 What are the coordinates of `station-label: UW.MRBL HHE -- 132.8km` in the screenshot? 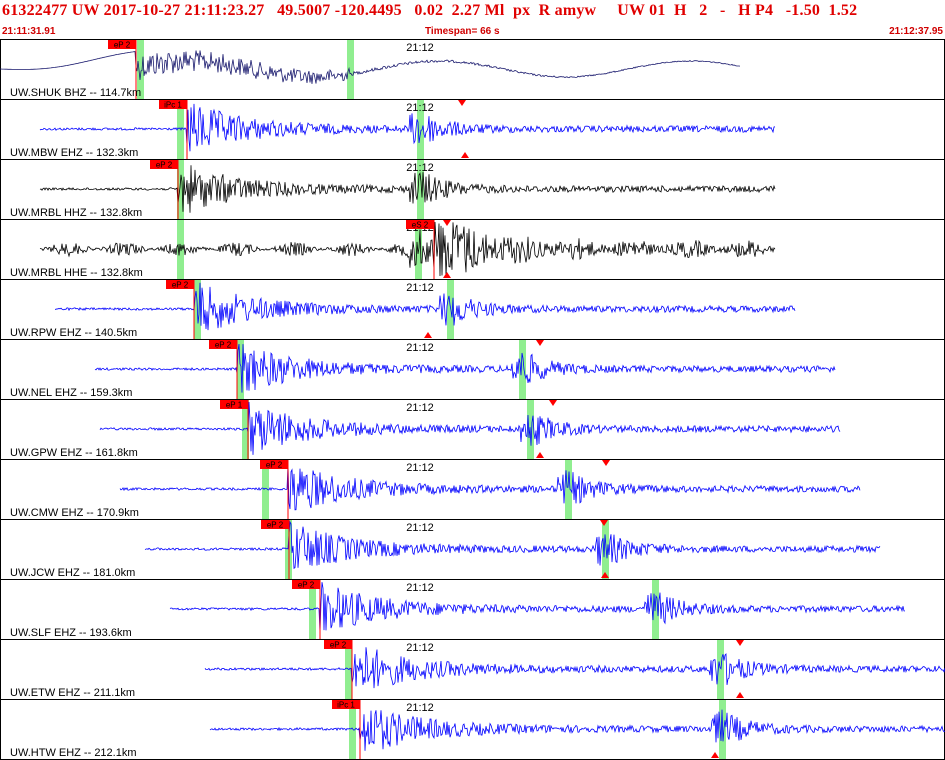 It's located at (76, 273).